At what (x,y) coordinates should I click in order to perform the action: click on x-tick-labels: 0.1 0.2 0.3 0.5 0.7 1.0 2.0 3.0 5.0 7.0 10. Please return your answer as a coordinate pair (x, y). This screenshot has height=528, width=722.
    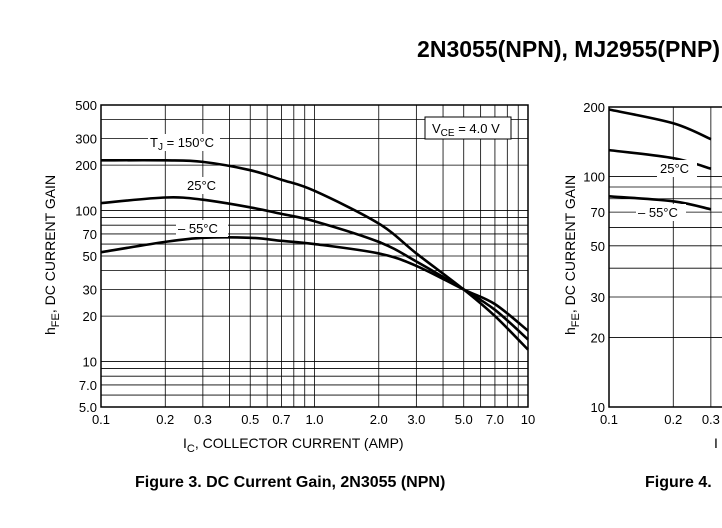
    Looking at the image, I should click on (313, 419).